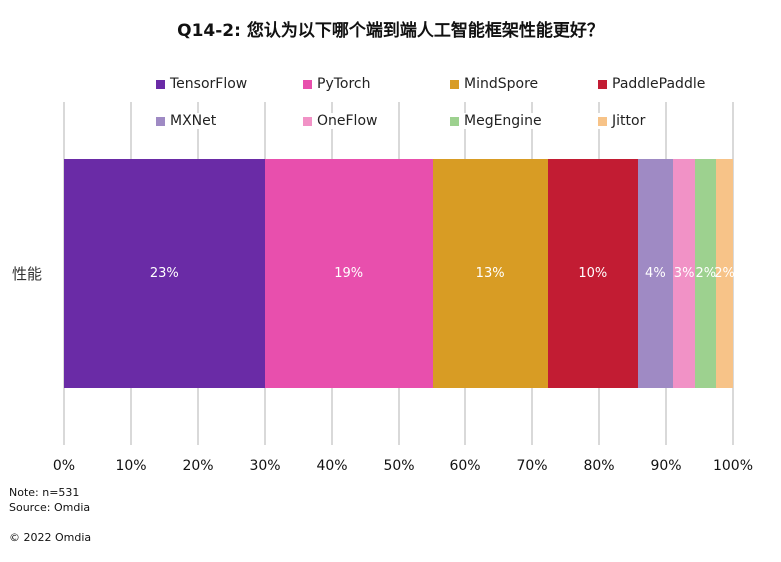 The width and height of the screenshot is (781, 562). I want to click on legend-item-mxnet: MXNet, so click(187, 121).